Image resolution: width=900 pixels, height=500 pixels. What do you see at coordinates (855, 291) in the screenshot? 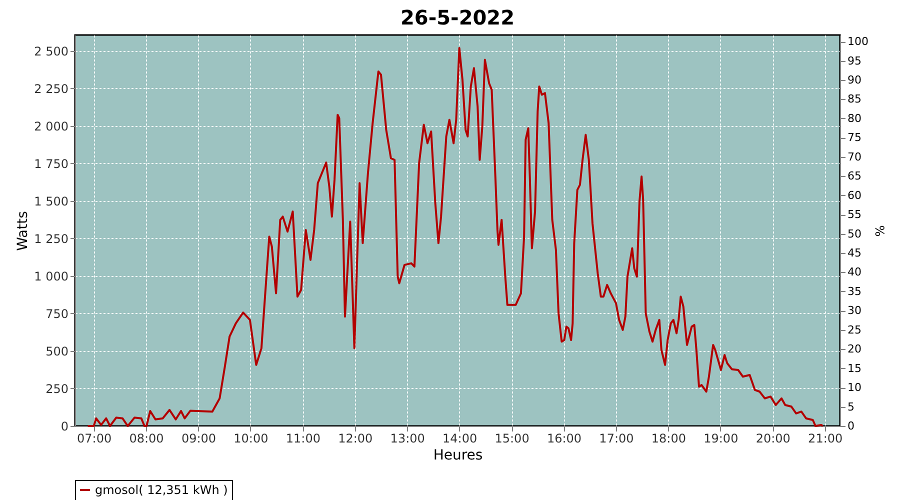
I see `y2-tick-label: 35` at bounding box center [855, 291].